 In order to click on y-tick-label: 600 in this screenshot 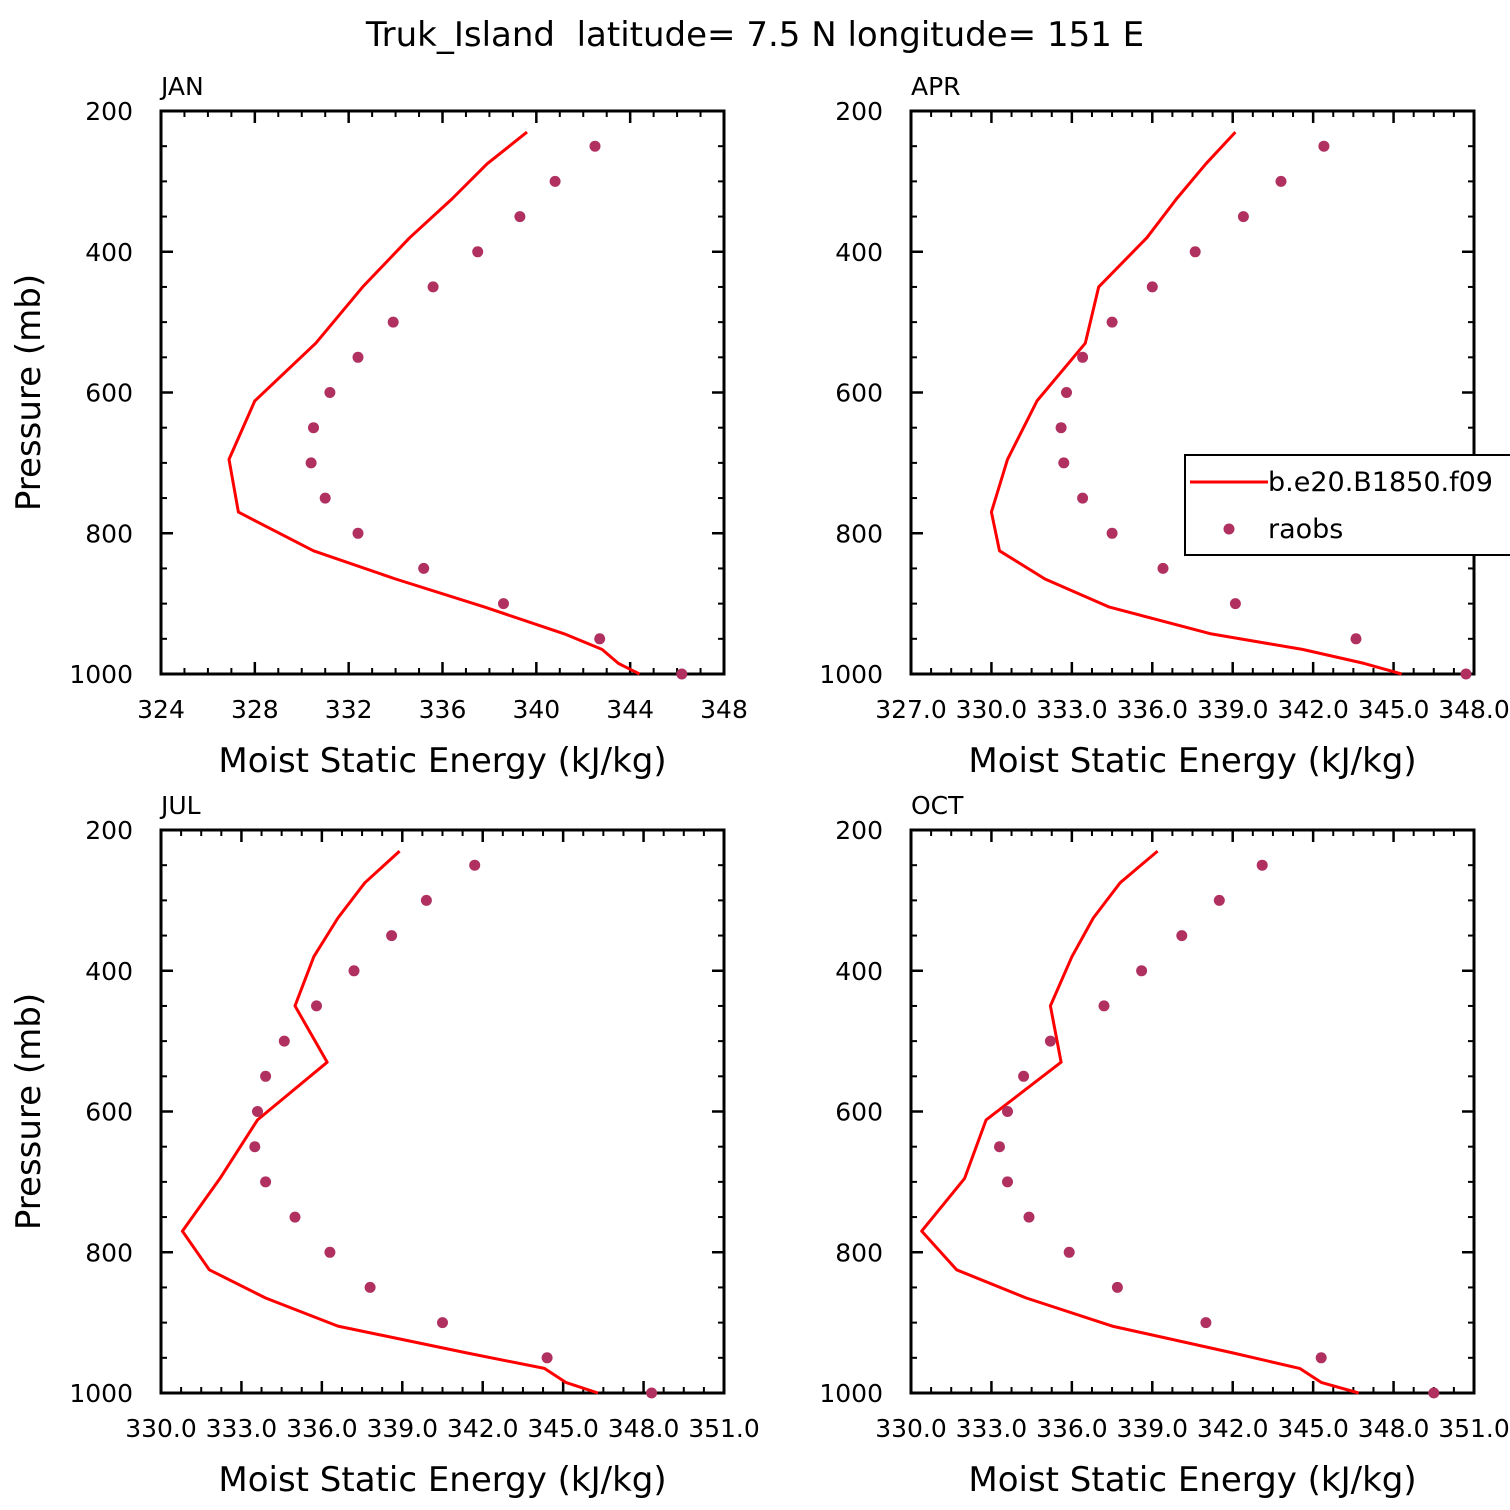, I will do `click(109, 393)`.